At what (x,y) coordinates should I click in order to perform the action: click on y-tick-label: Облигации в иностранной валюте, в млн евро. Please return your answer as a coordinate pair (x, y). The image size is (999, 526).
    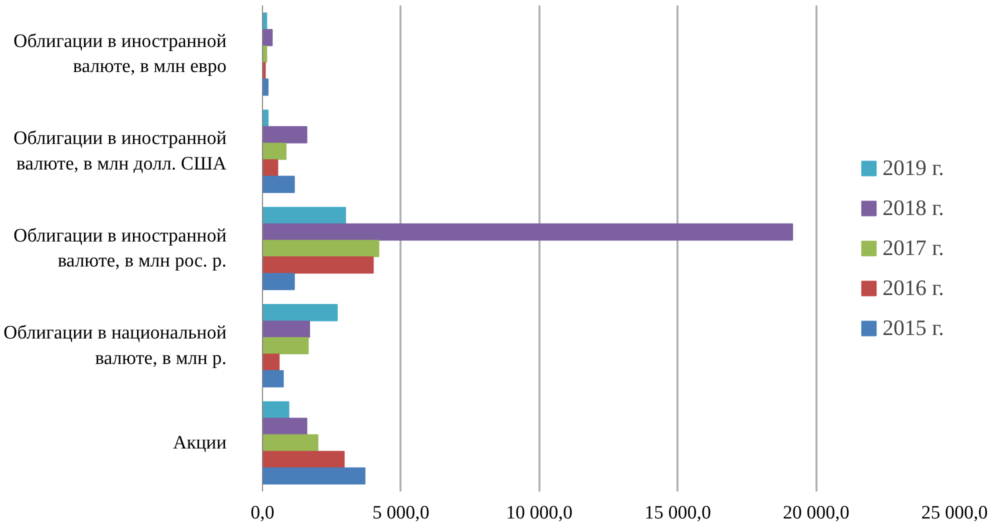
    Looking at the image, I should click on (120, 54).